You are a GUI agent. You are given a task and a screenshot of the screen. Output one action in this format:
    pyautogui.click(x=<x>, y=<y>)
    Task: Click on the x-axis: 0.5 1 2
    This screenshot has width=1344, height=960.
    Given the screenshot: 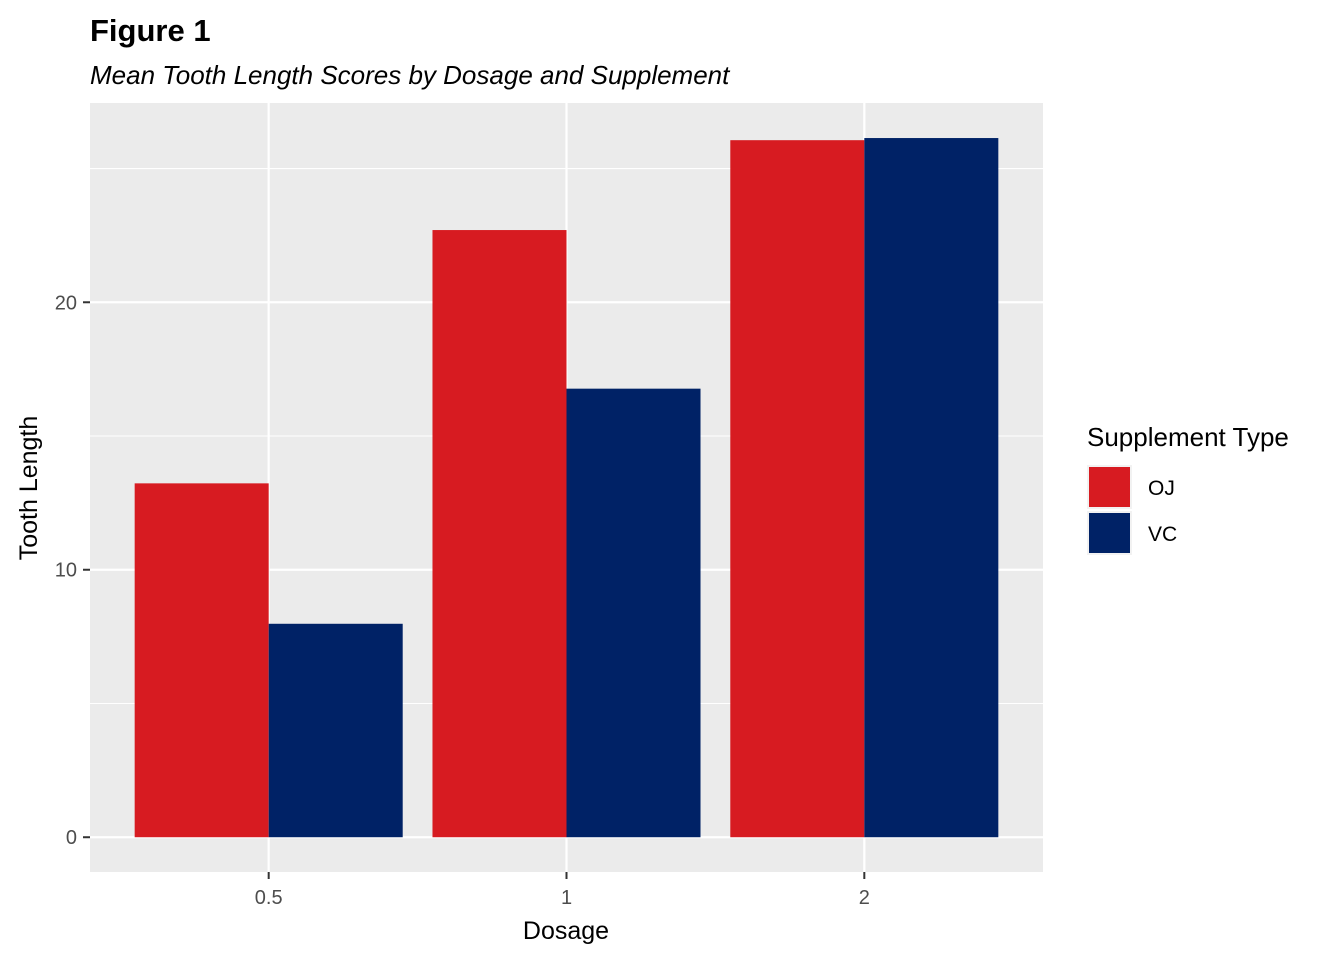 What is the action you would take?
    pyautogui.click(x=562, y=890)
    